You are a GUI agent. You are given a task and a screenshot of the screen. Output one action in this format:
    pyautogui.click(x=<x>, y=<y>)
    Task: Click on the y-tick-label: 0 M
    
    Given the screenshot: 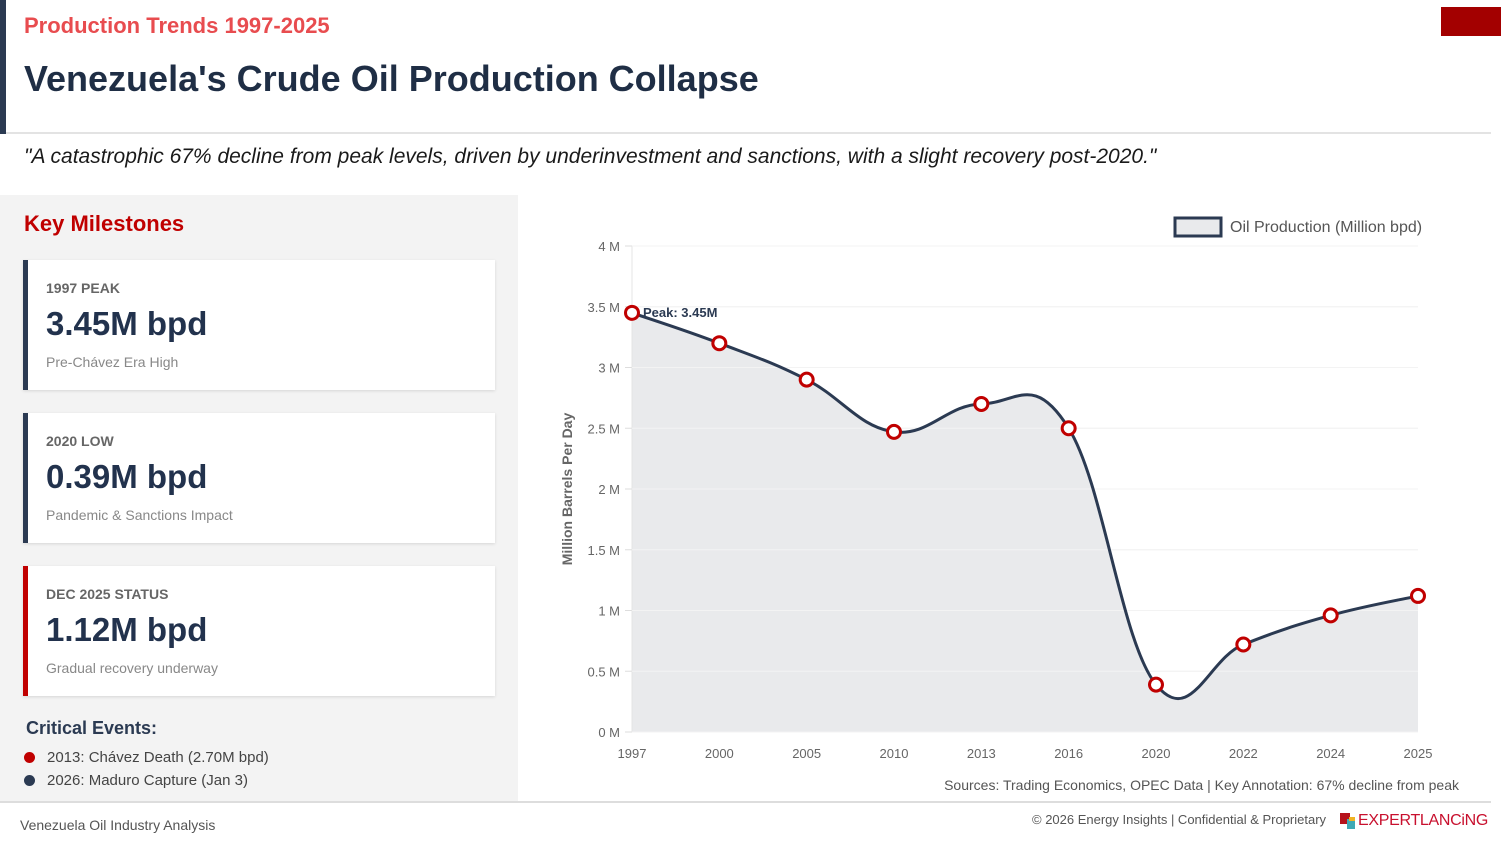 What is the action you would take?
    pyautogui.click(x=609, y=732)
    